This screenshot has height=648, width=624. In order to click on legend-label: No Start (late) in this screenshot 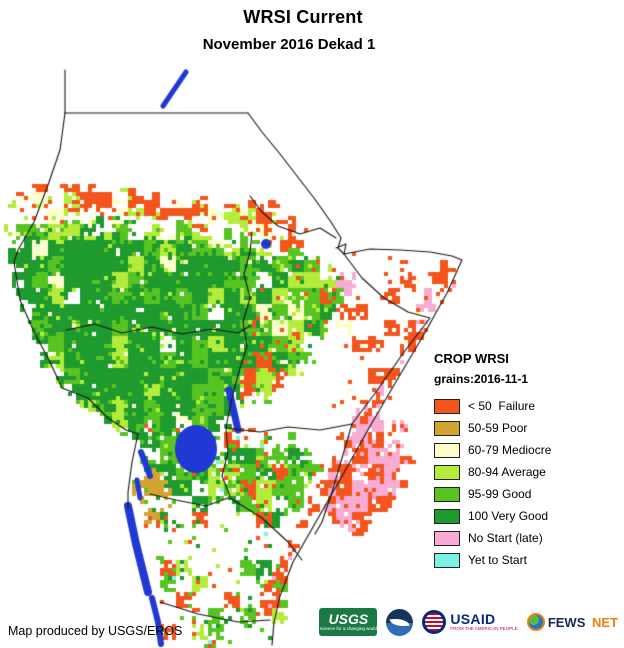, I will do `click(505, 538)`.